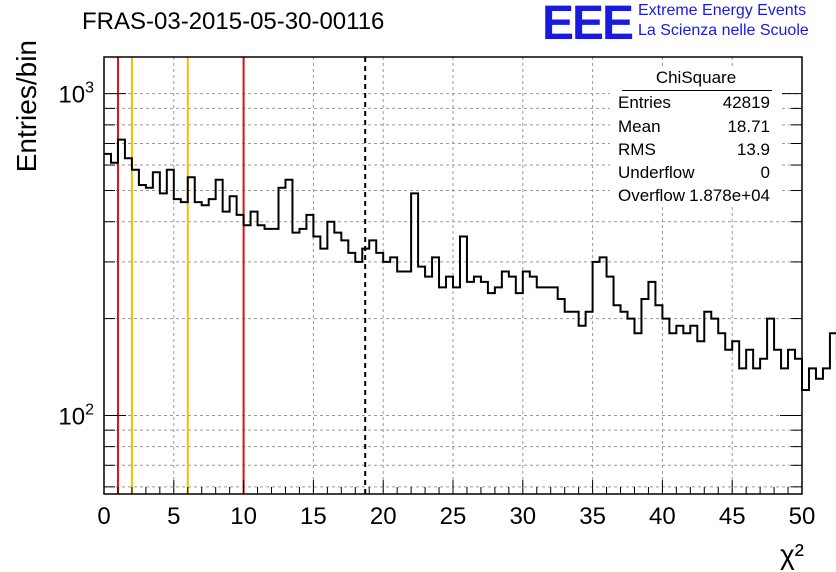  I want to click on x-tick-label: 15, so click(313, 516).